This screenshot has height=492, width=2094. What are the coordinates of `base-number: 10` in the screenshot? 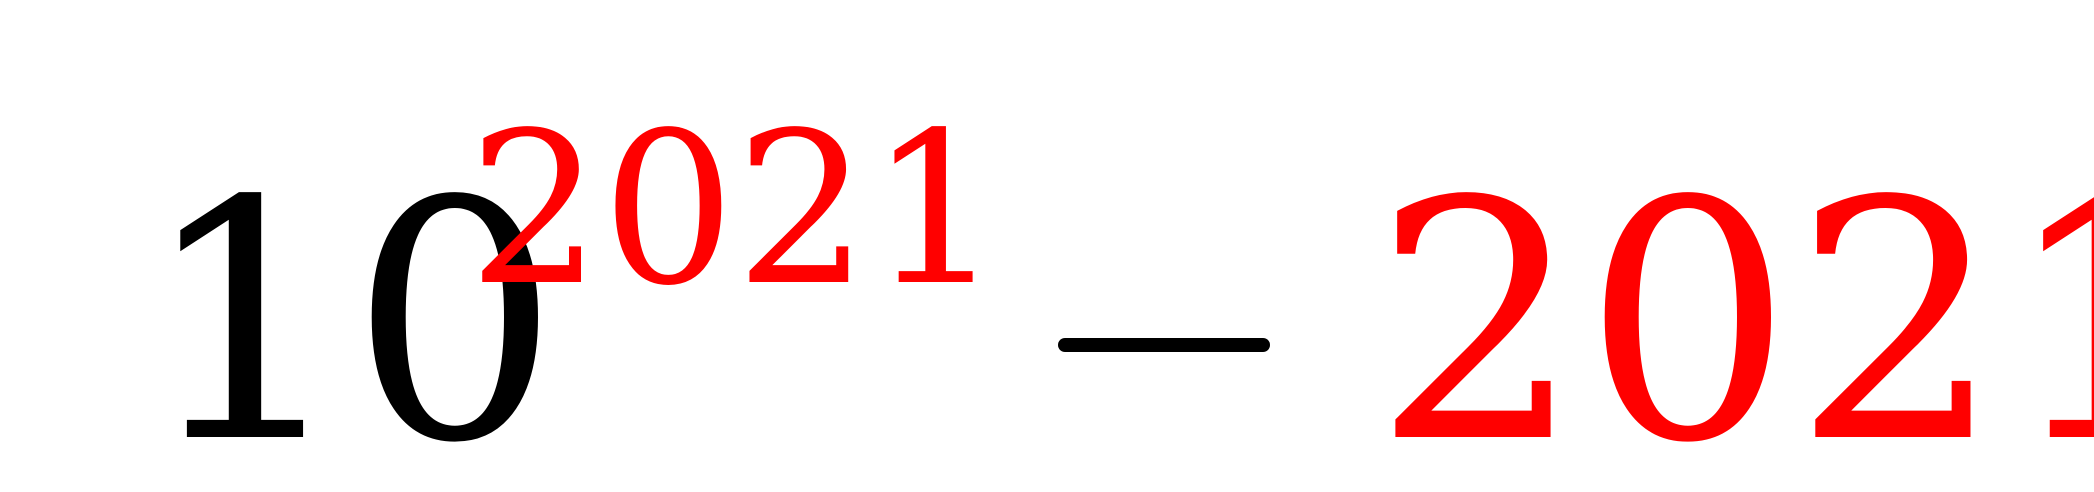 It's located at (350, 311).